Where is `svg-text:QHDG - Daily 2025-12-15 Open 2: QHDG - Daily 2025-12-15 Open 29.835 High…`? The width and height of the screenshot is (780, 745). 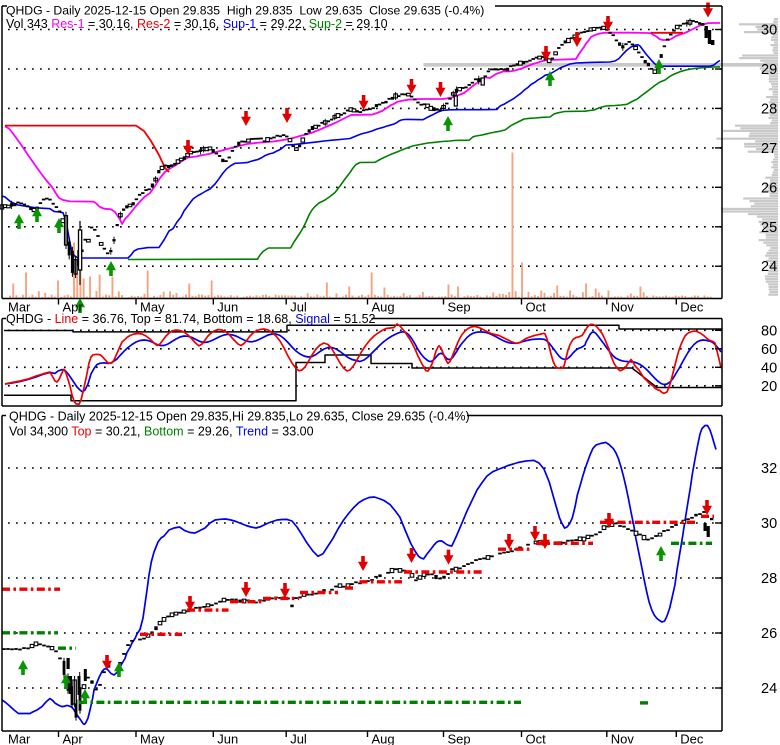
svg-text:QHDG - Daily 2025-12-15 Open 2: QHDG - Daily 2025-12-15 Open 29.835 High… is located at coordinates (245, 11).